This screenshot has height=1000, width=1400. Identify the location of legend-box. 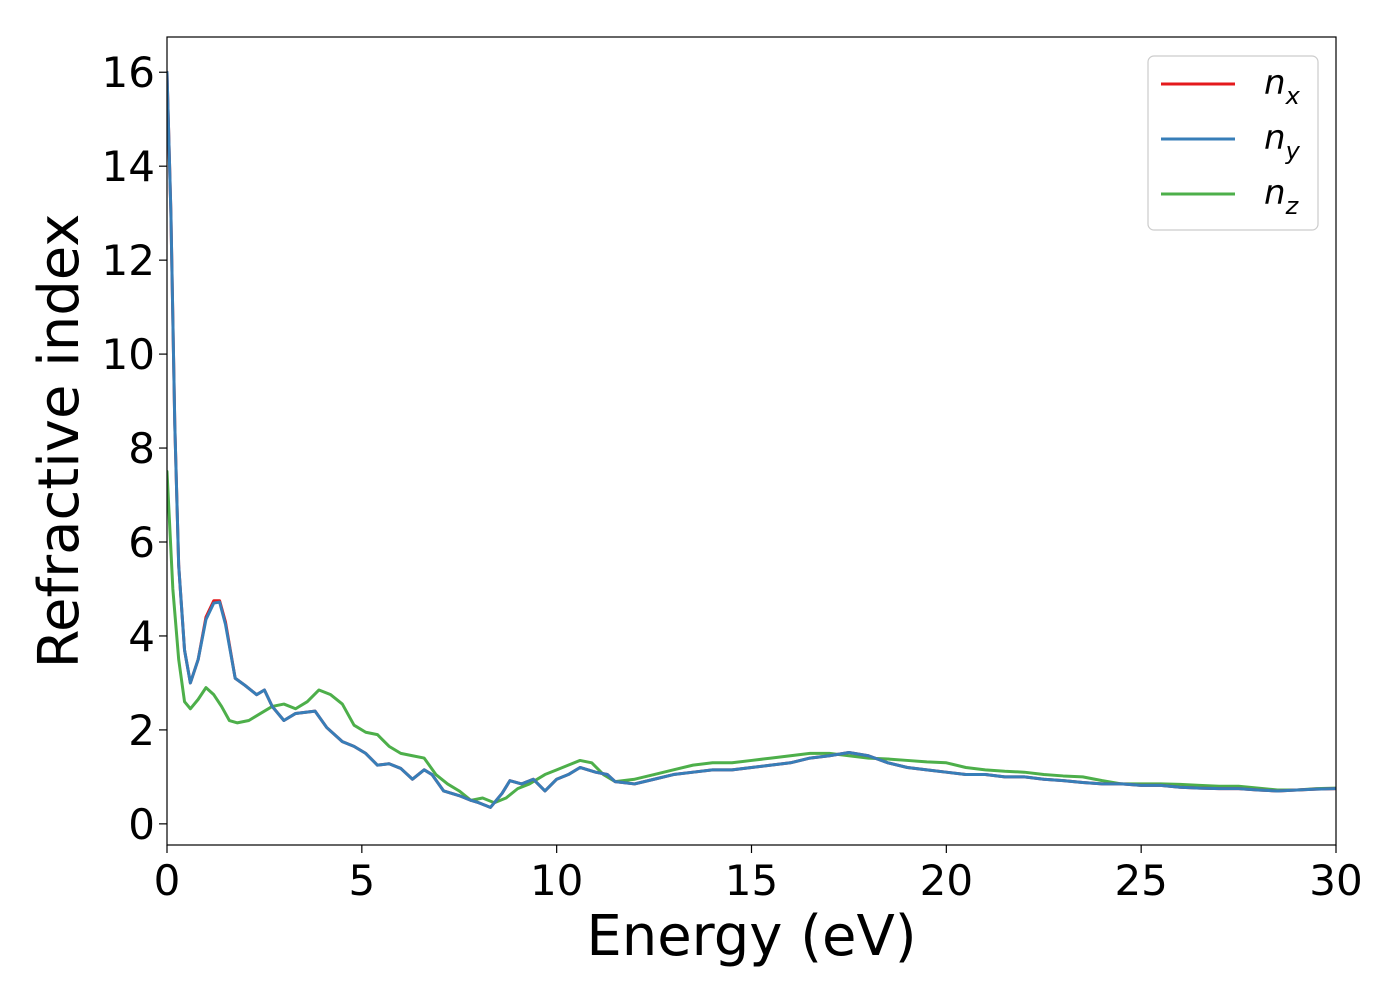
(1233, 143).